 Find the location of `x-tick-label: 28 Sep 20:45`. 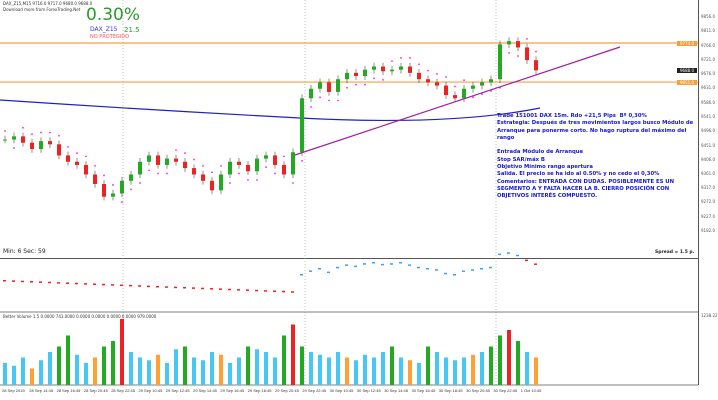

x-tick-label: 28 Sep 20:45 is located at coordinates (95, 390).